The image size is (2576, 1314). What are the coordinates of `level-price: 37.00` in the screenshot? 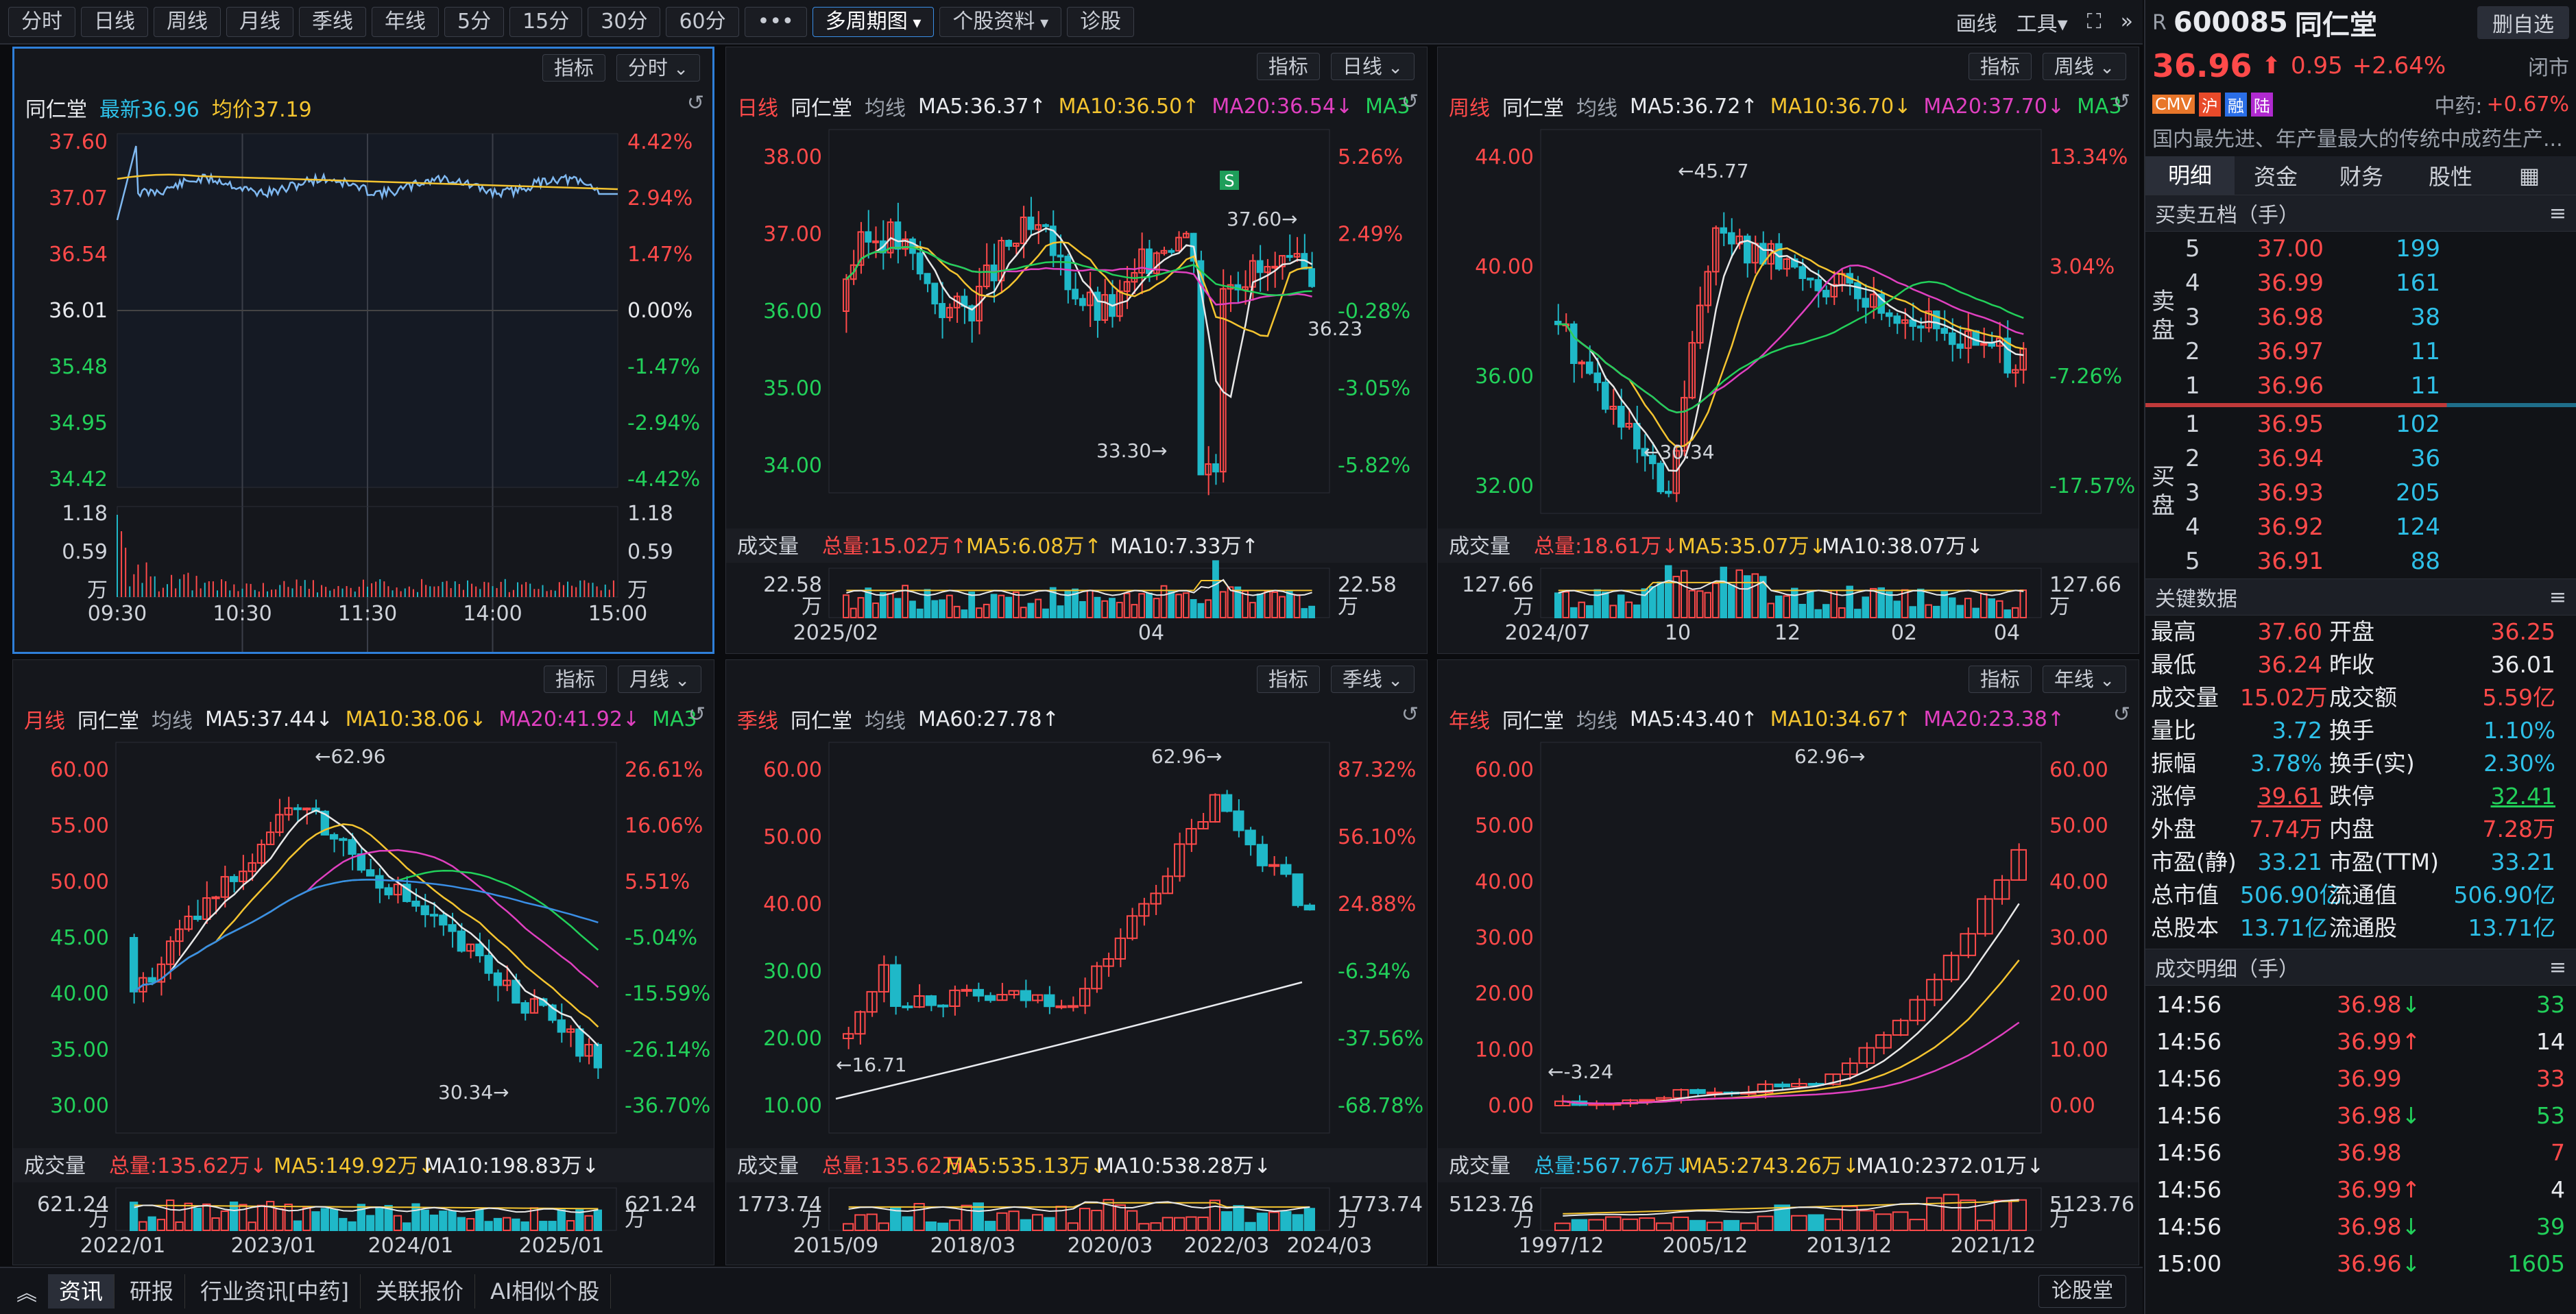 It's located at (2273, 249).